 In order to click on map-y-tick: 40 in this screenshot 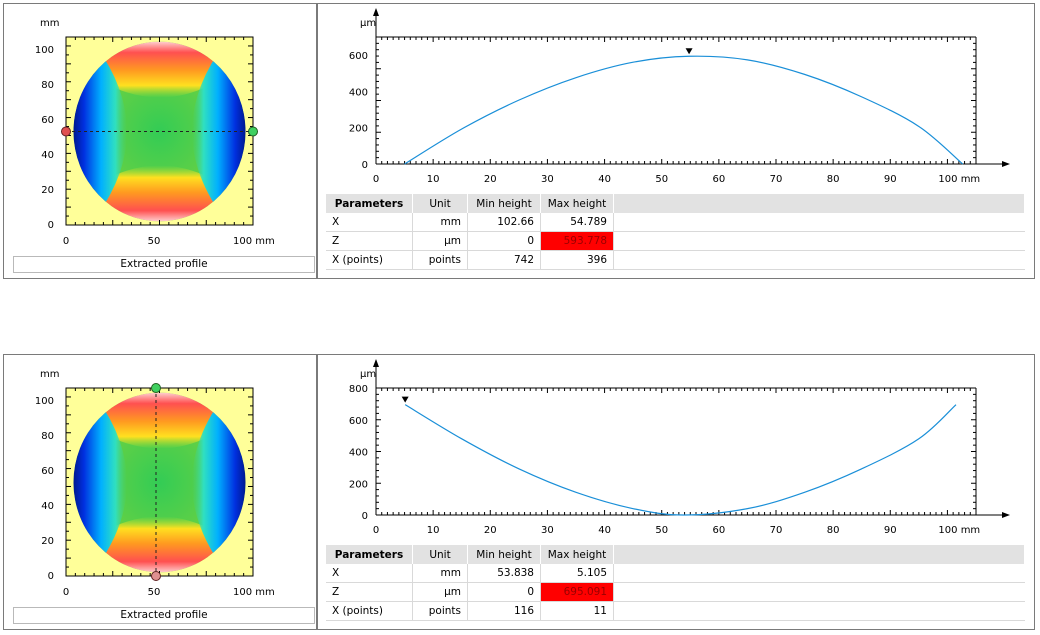, I will do `click(47, 506)`.